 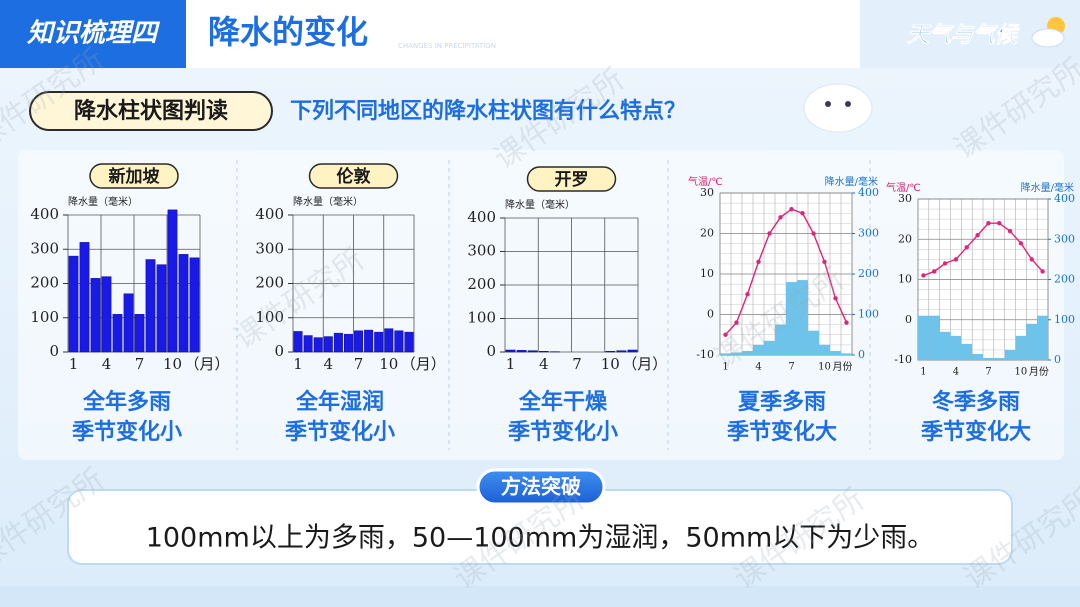 I want to click on x-axis-label: （月）, so click(x=644, y=364).